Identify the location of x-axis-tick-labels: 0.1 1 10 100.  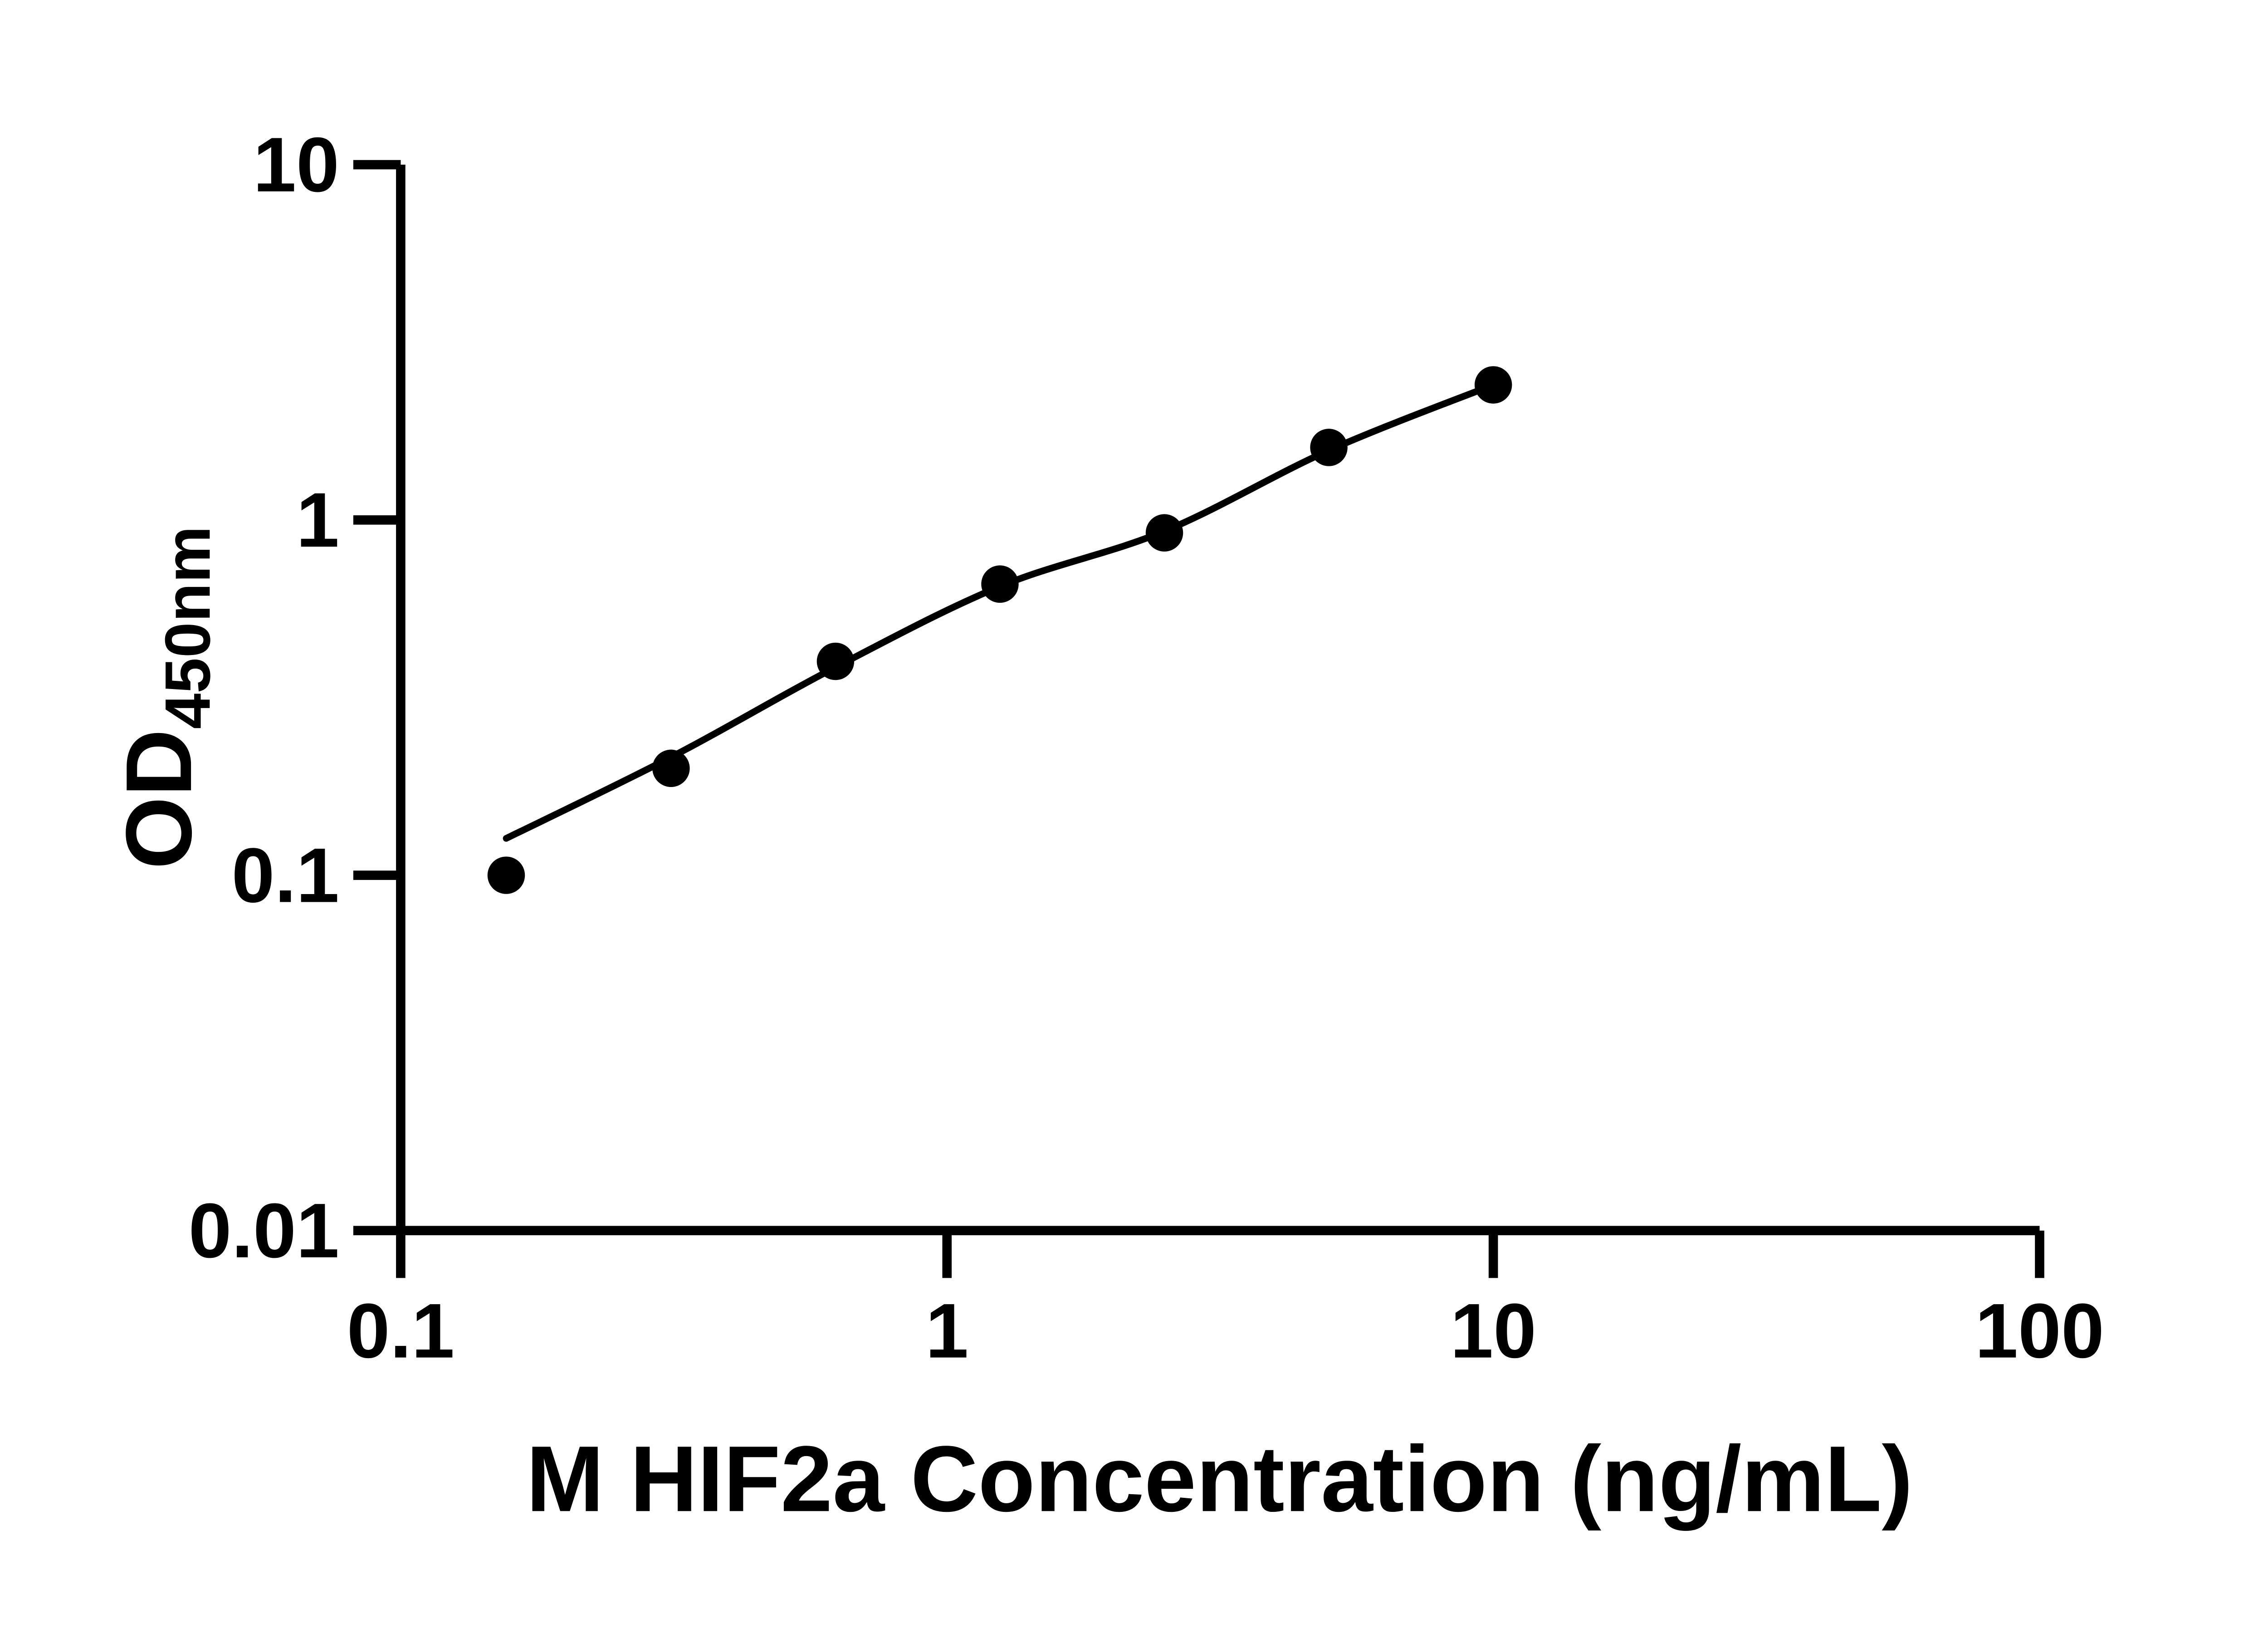
(1226, 1331).